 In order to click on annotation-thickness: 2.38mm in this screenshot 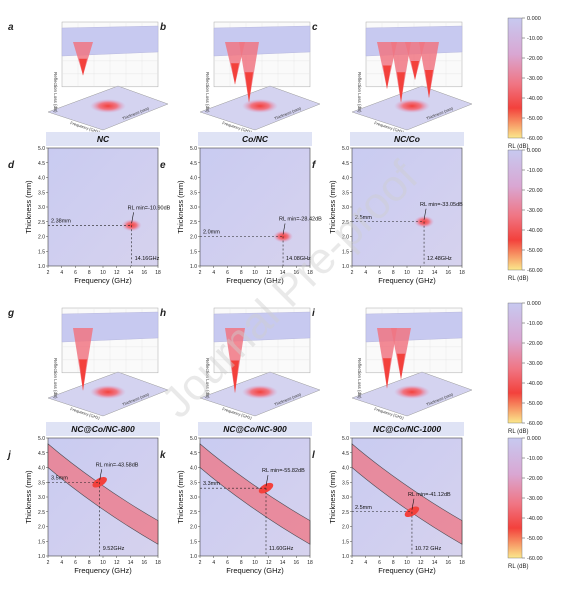, I will do `click(61, 221)`.